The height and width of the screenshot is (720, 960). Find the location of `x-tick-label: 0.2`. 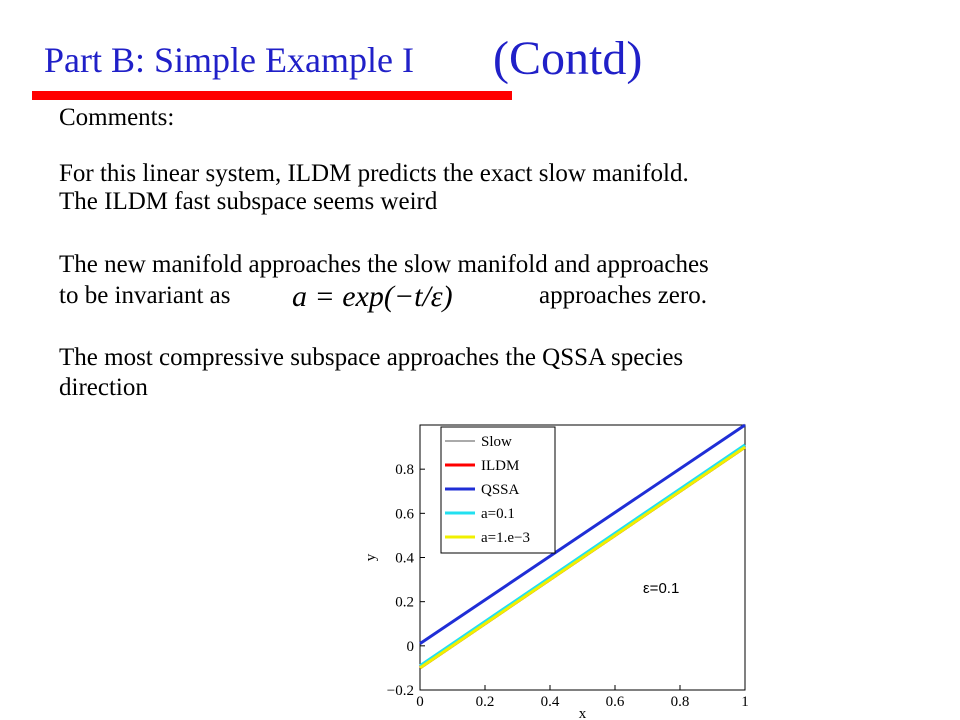

x-tick-label: 0.2 is located at coordinates (485, 702).